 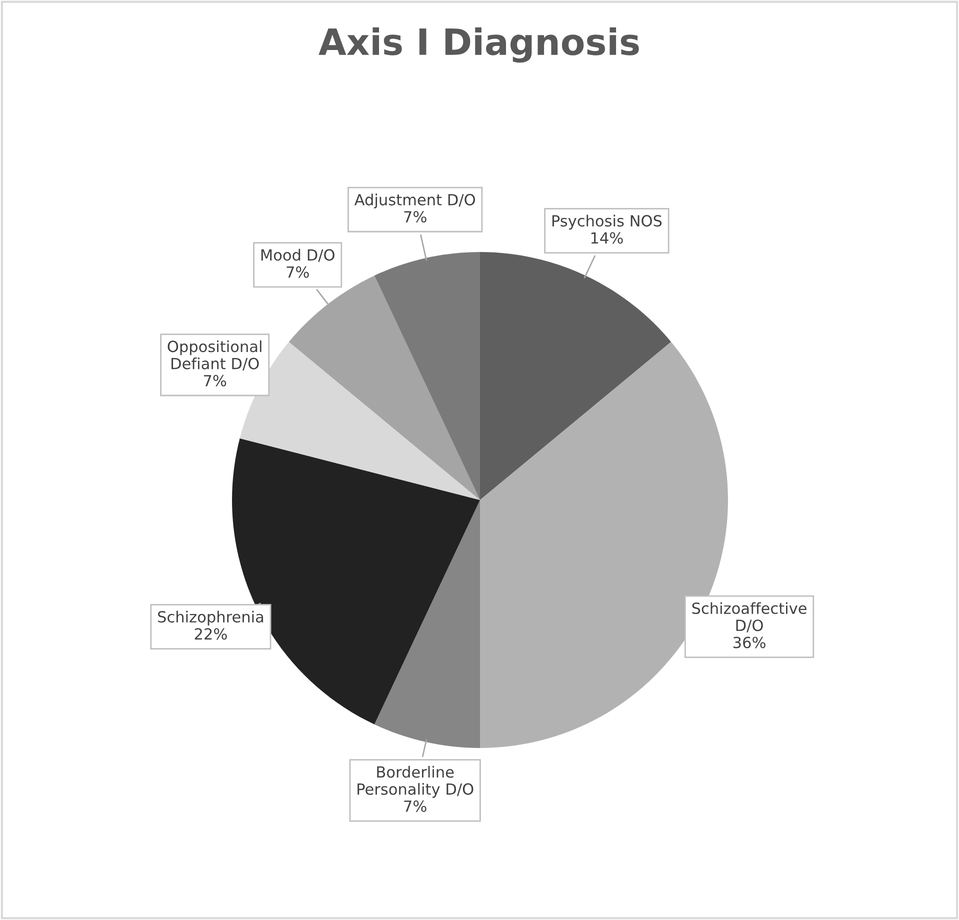 I want to click on data-label: 36%, so click(x=749, y=642).